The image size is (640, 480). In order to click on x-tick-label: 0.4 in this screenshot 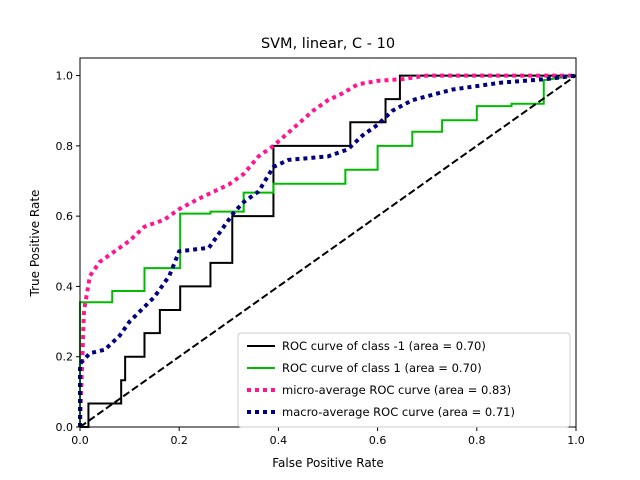, I will do `click(279, 440)`.